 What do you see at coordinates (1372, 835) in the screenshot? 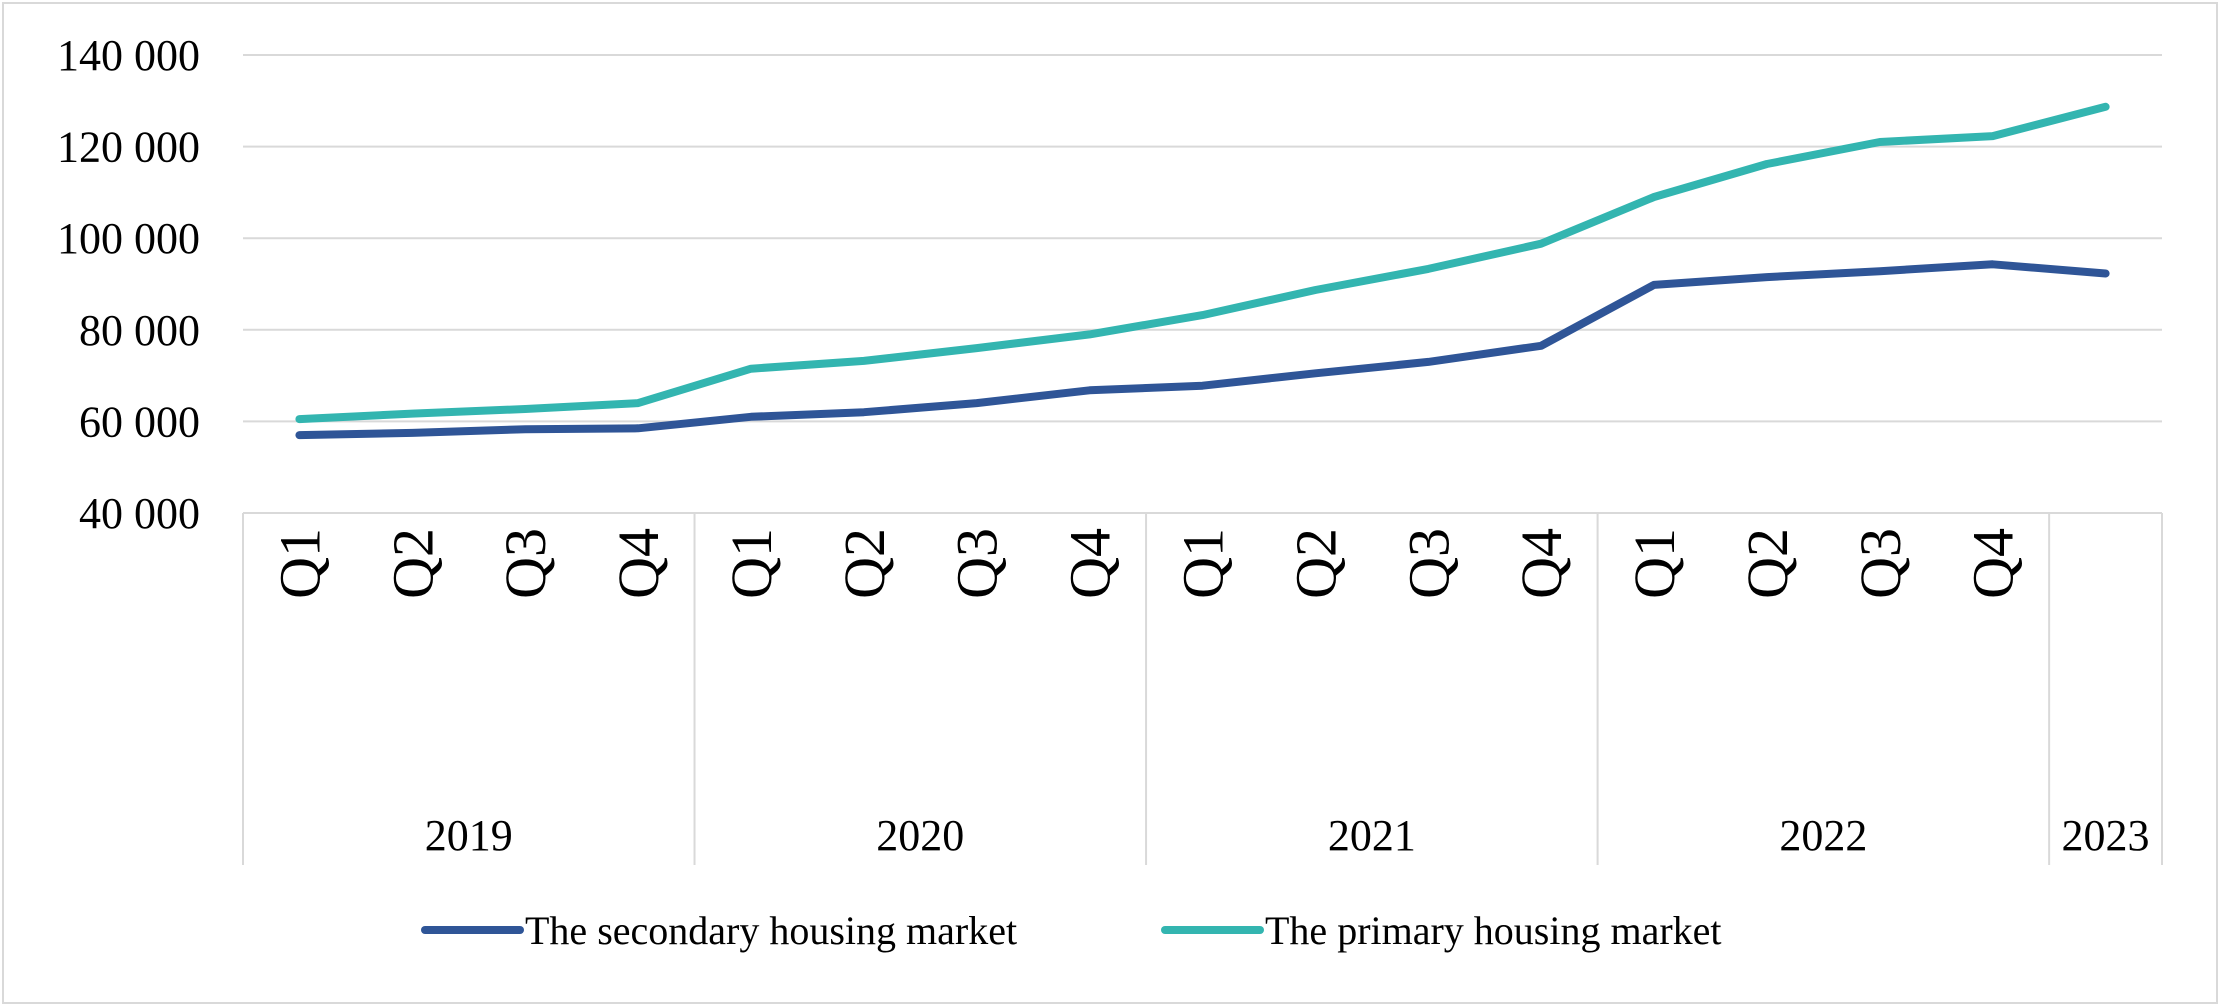
I see `year-label: 2021` at bounding box center [1372, 835].